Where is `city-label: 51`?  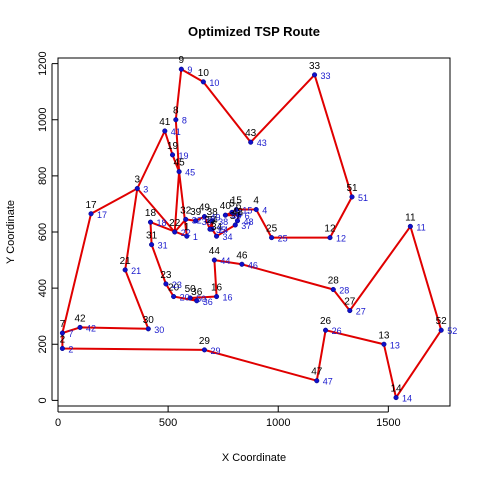
city-label: 51 is located at coordinates (352, 188).